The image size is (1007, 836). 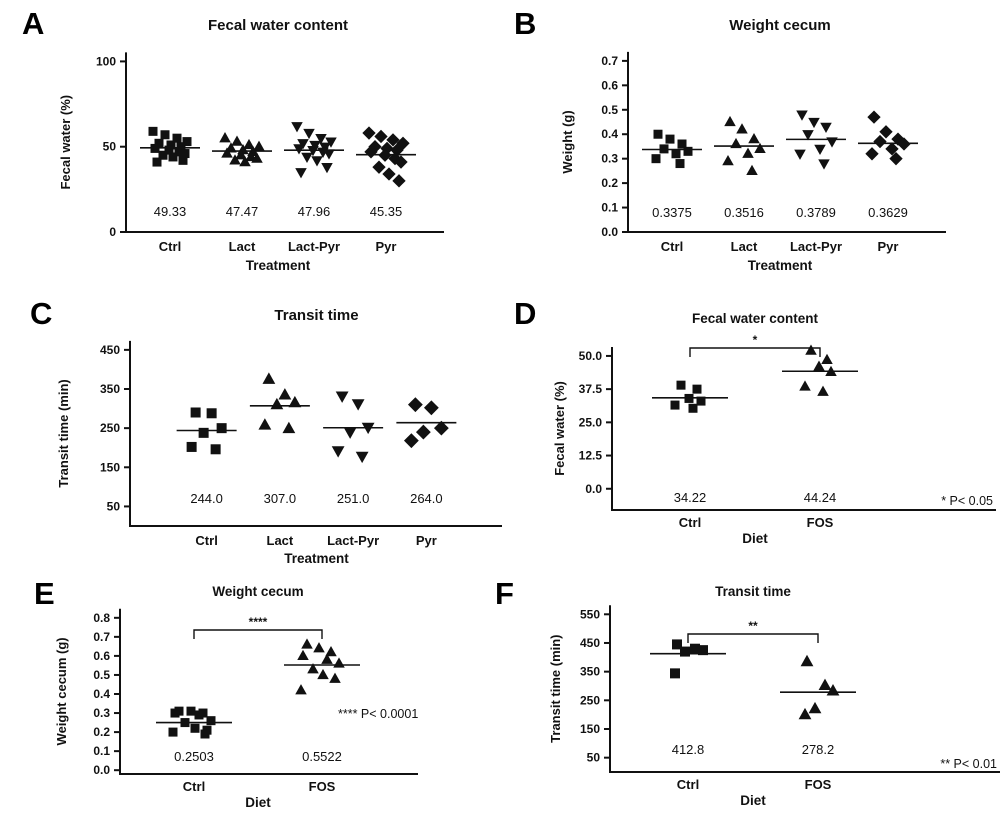 I want to click on panel-f-letter: F, so click(x=505, y=593).